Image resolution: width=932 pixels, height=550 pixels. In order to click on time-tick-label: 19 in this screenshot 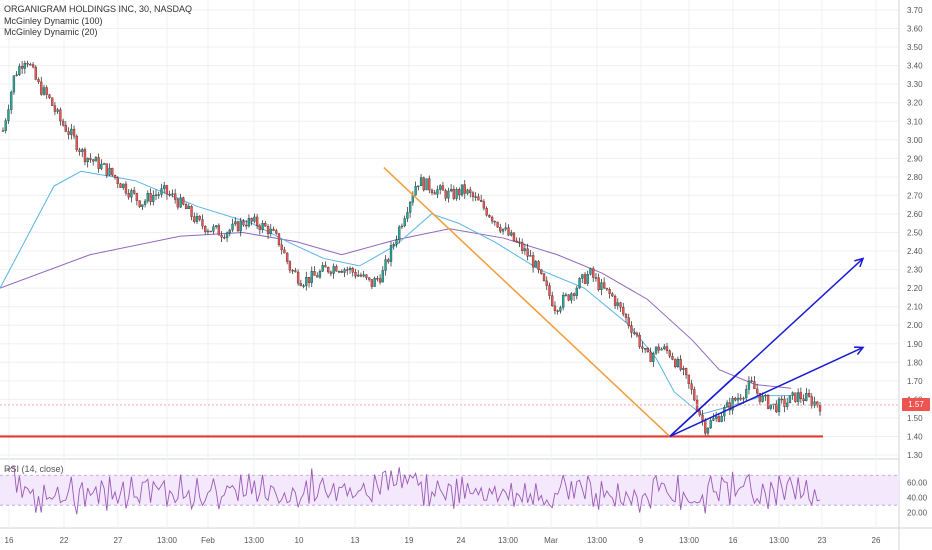, I will do `click(409, 540)`.